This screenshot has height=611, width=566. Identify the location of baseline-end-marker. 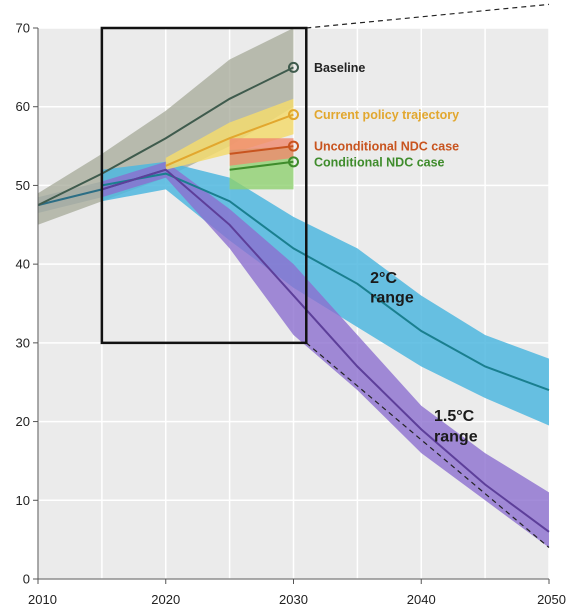
(293, 67).